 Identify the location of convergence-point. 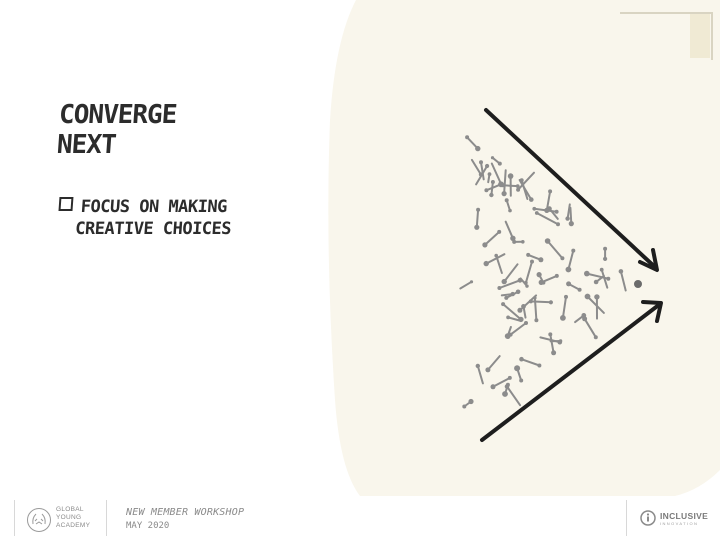
(638, 284).